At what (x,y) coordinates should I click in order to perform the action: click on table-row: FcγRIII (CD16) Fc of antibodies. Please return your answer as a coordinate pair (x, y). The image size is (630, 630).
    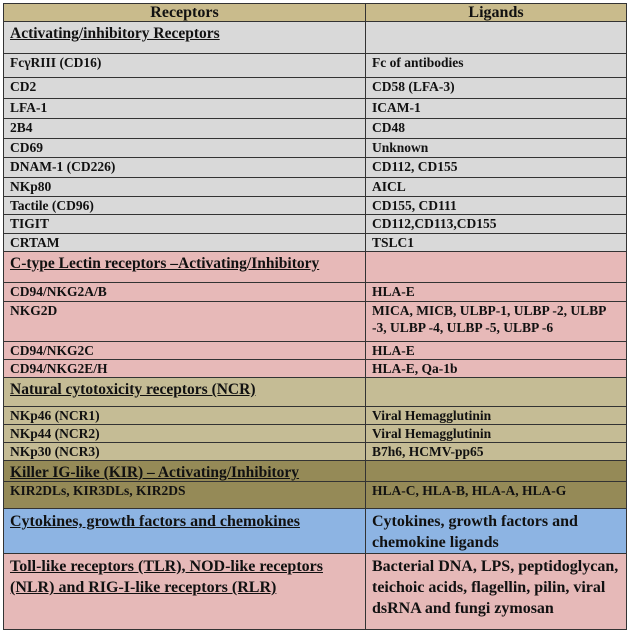
    Looking at the image, I should click on (315, 65).